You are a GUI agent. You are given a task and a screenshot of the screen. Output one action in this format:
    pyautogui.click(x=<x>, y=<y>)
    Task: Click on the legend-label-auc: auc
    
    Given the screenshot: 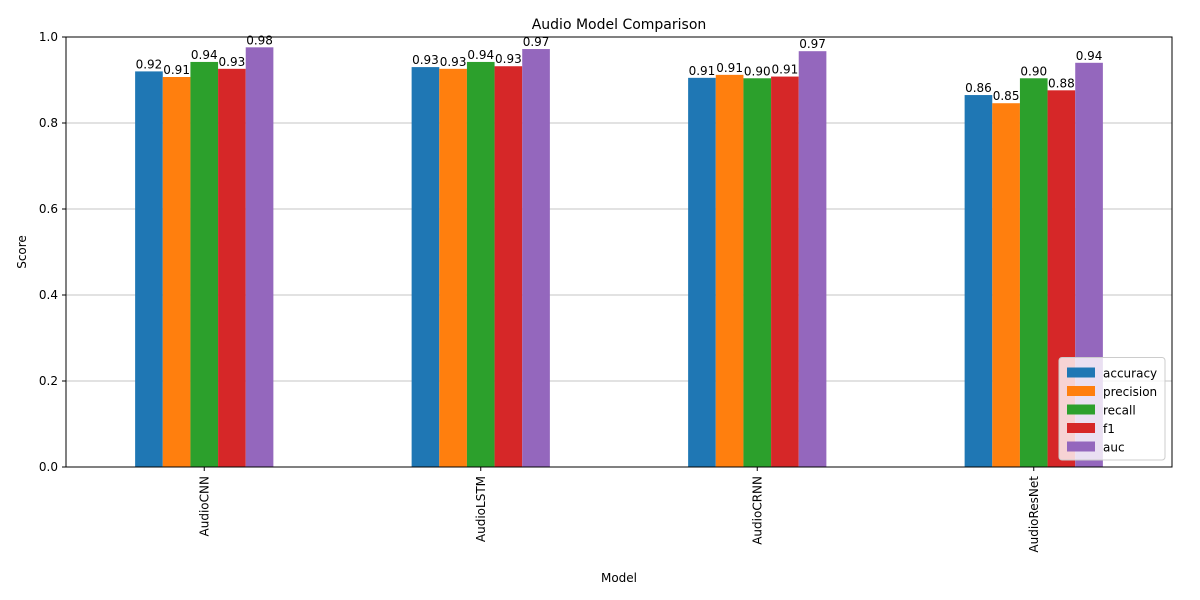 What is the action you would take?
    pyautogui.click(x=1114, y=448)
    